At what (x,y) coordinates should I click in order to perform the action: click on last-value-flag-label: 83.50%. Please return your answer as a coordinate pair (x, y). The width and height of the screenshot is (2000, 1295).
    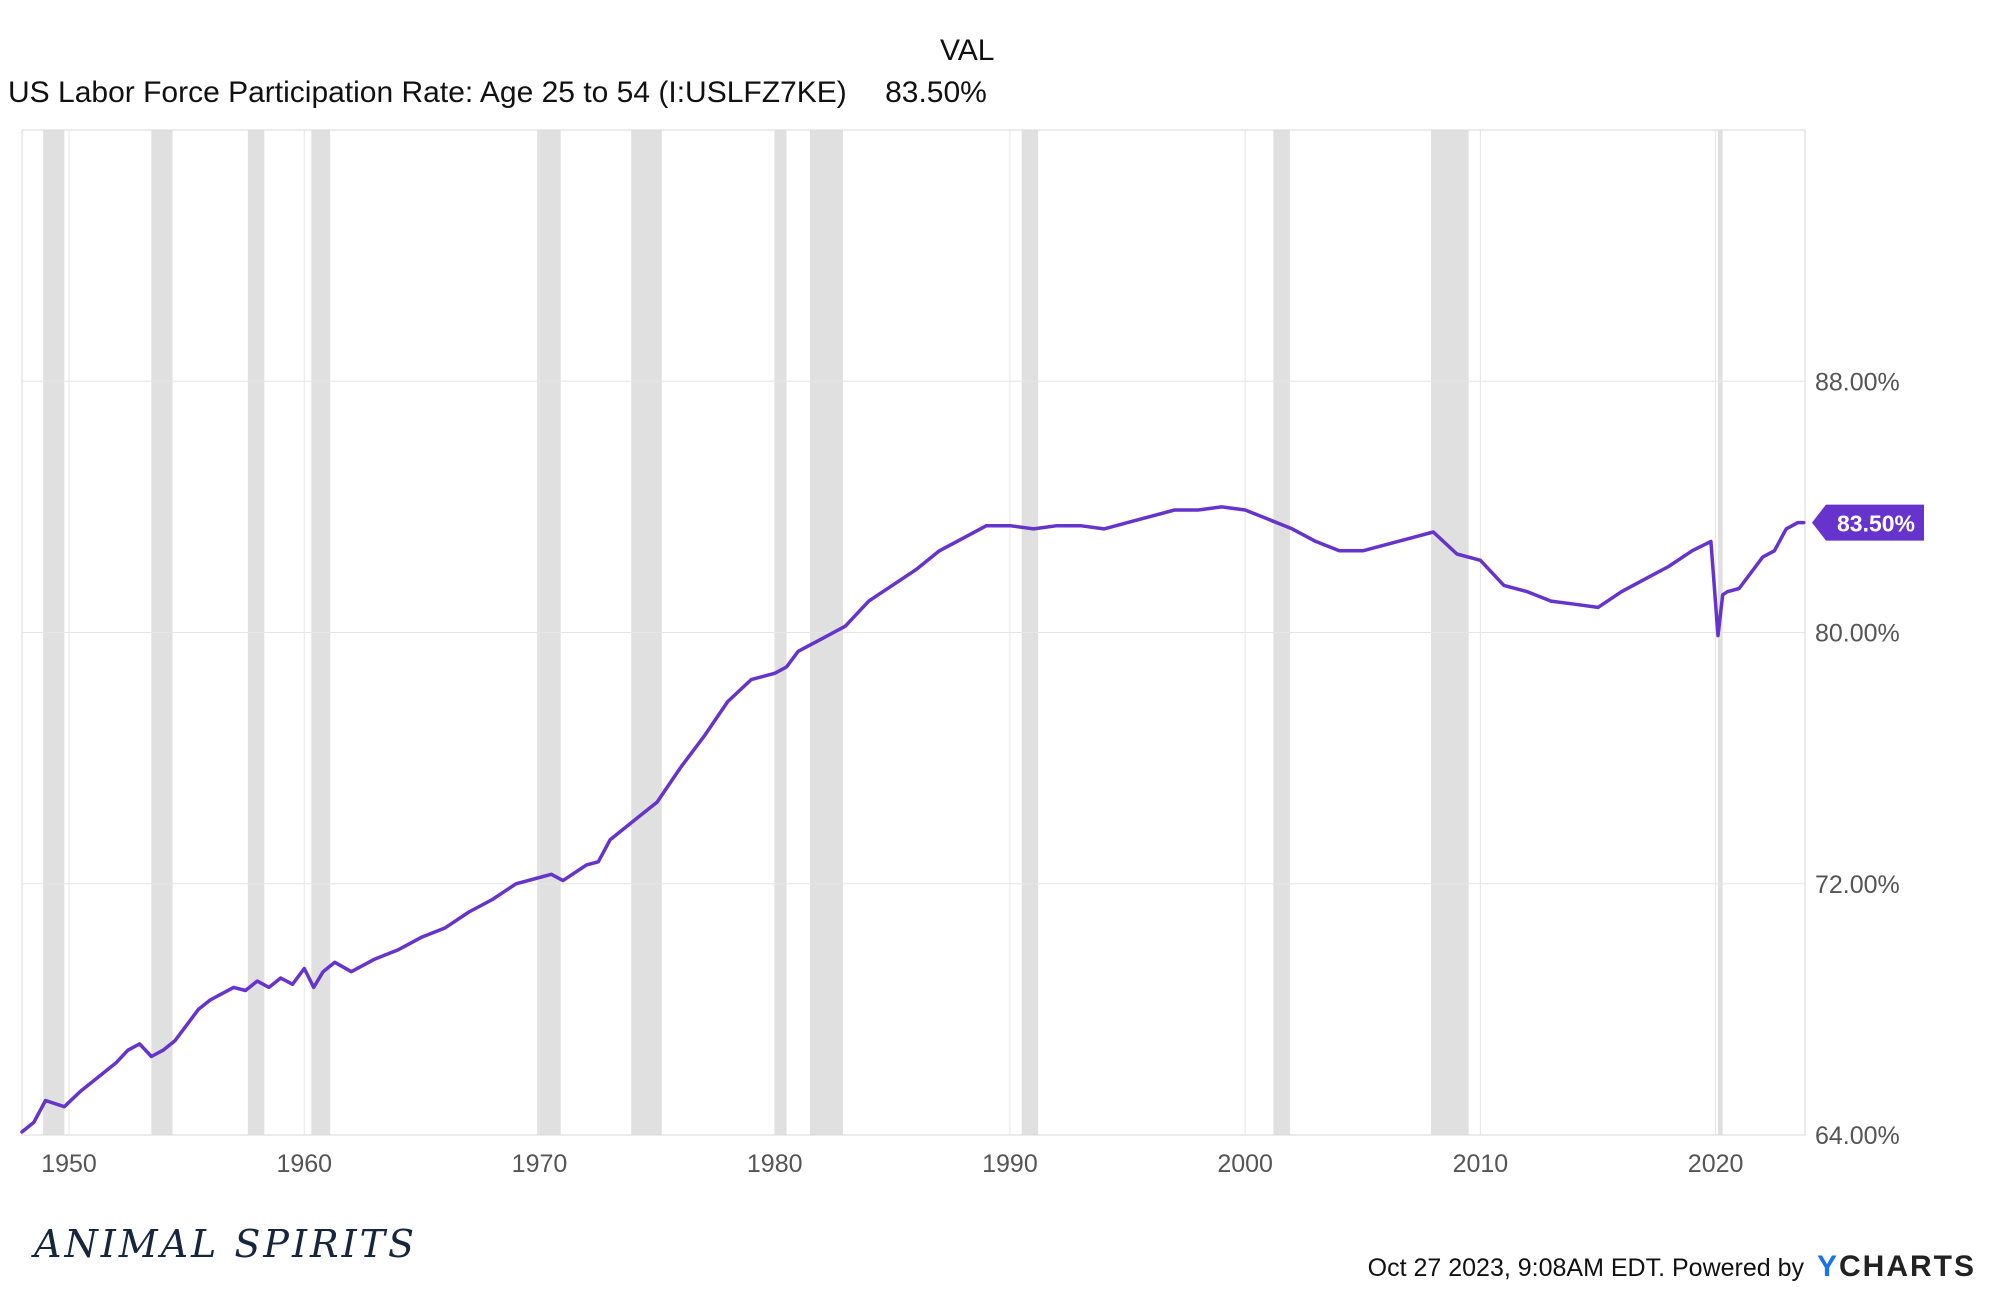
    Looking at the image, I should click on (1876, 524).